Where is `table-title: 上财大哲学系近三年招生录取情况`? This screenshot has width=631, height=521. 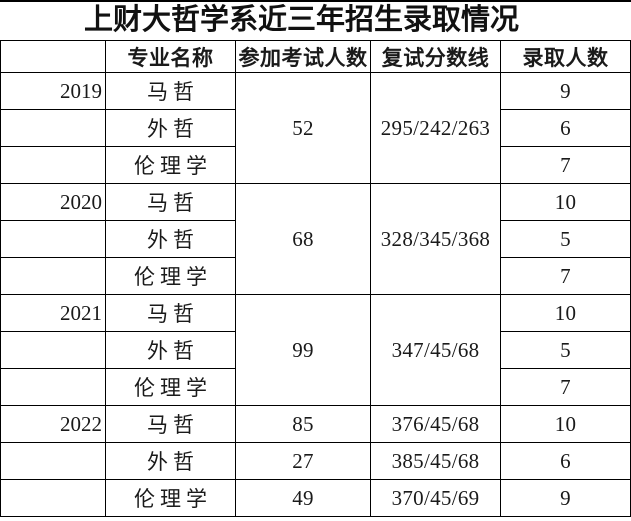 table-title: 上财大哲学系近三年招生录取情况 is located at coordinates (315, 20).